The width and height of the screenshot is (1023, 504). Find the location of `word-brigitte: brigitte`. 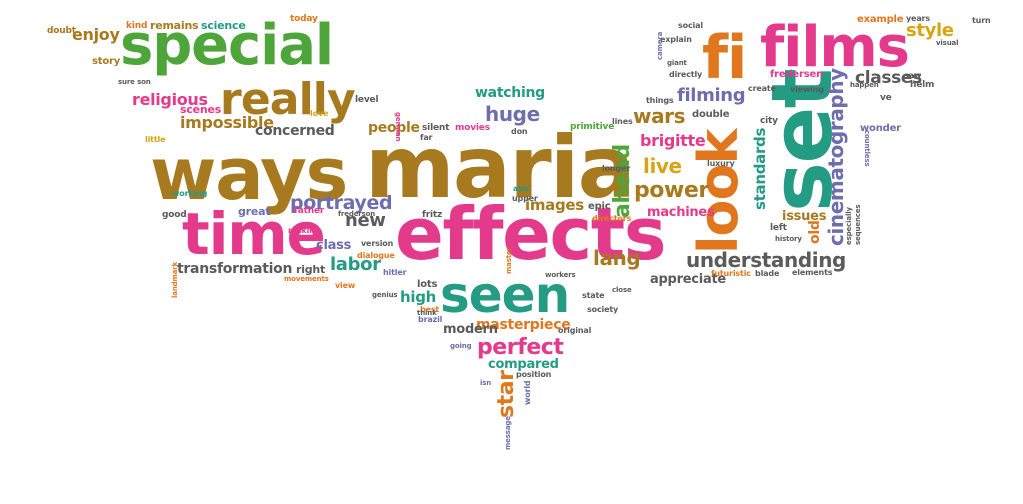

word-brigitte: brigitte is located at coordinates (673, 140).